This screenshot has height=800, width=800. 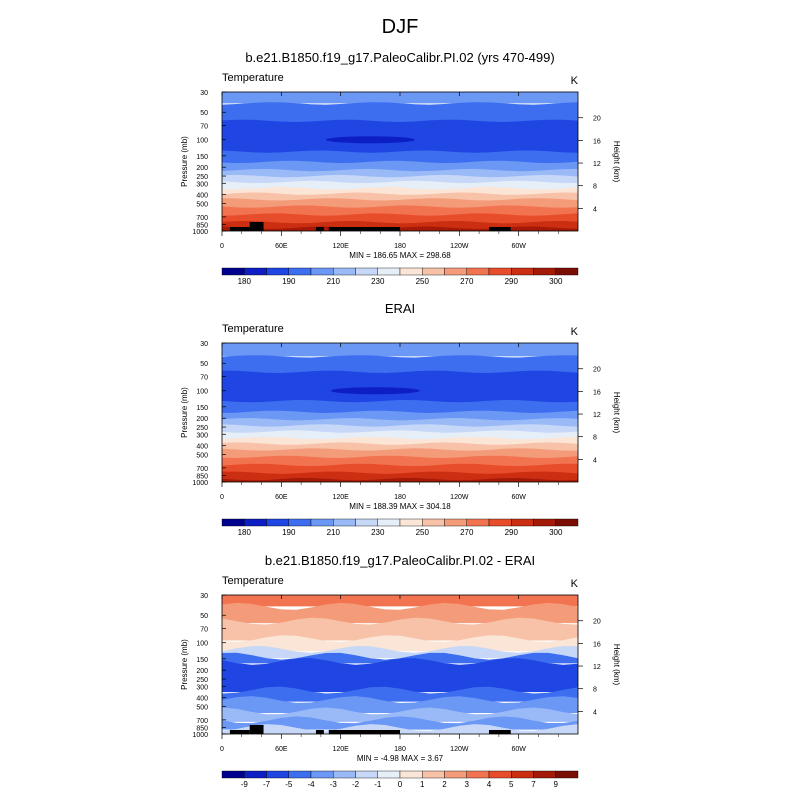 What do you see at coordinates (202, 680) in the screenshot?
I see `pressure-tick-label: 250` at bounding box center [202, 680].